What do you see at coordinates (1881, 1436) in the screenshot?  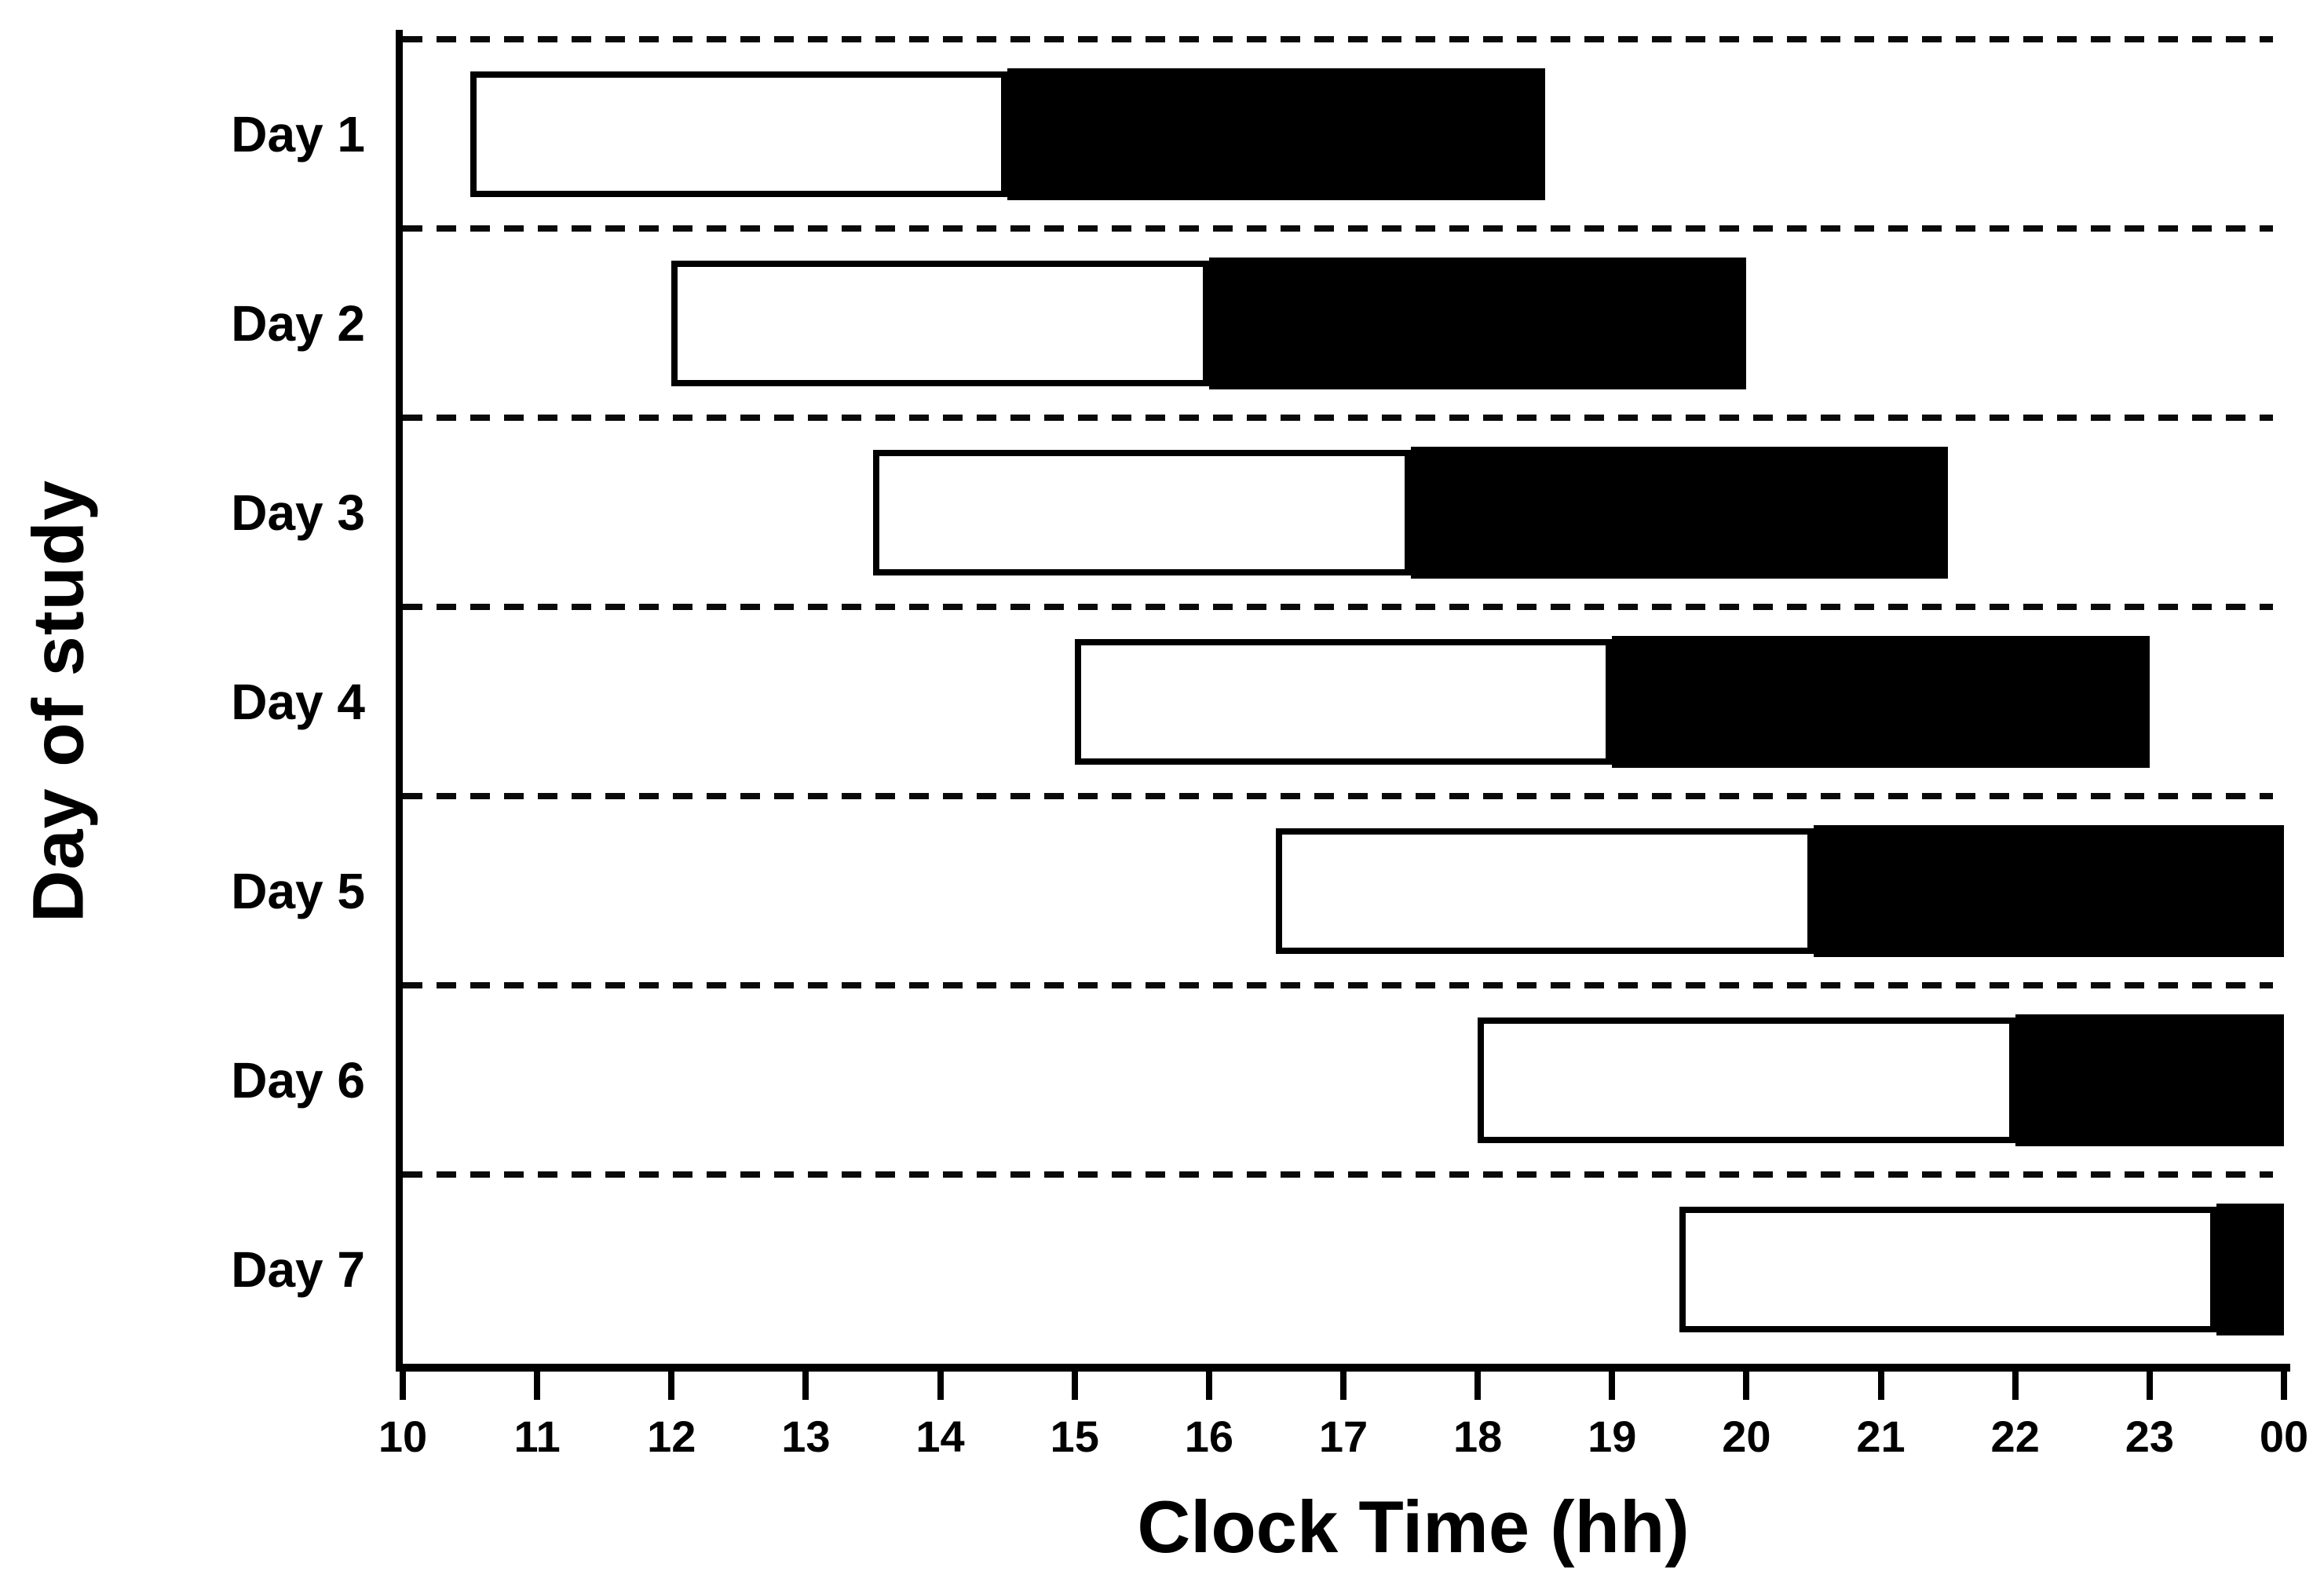 I see `x-tick-label-21: 21` at bounding box center [1881, 1436].